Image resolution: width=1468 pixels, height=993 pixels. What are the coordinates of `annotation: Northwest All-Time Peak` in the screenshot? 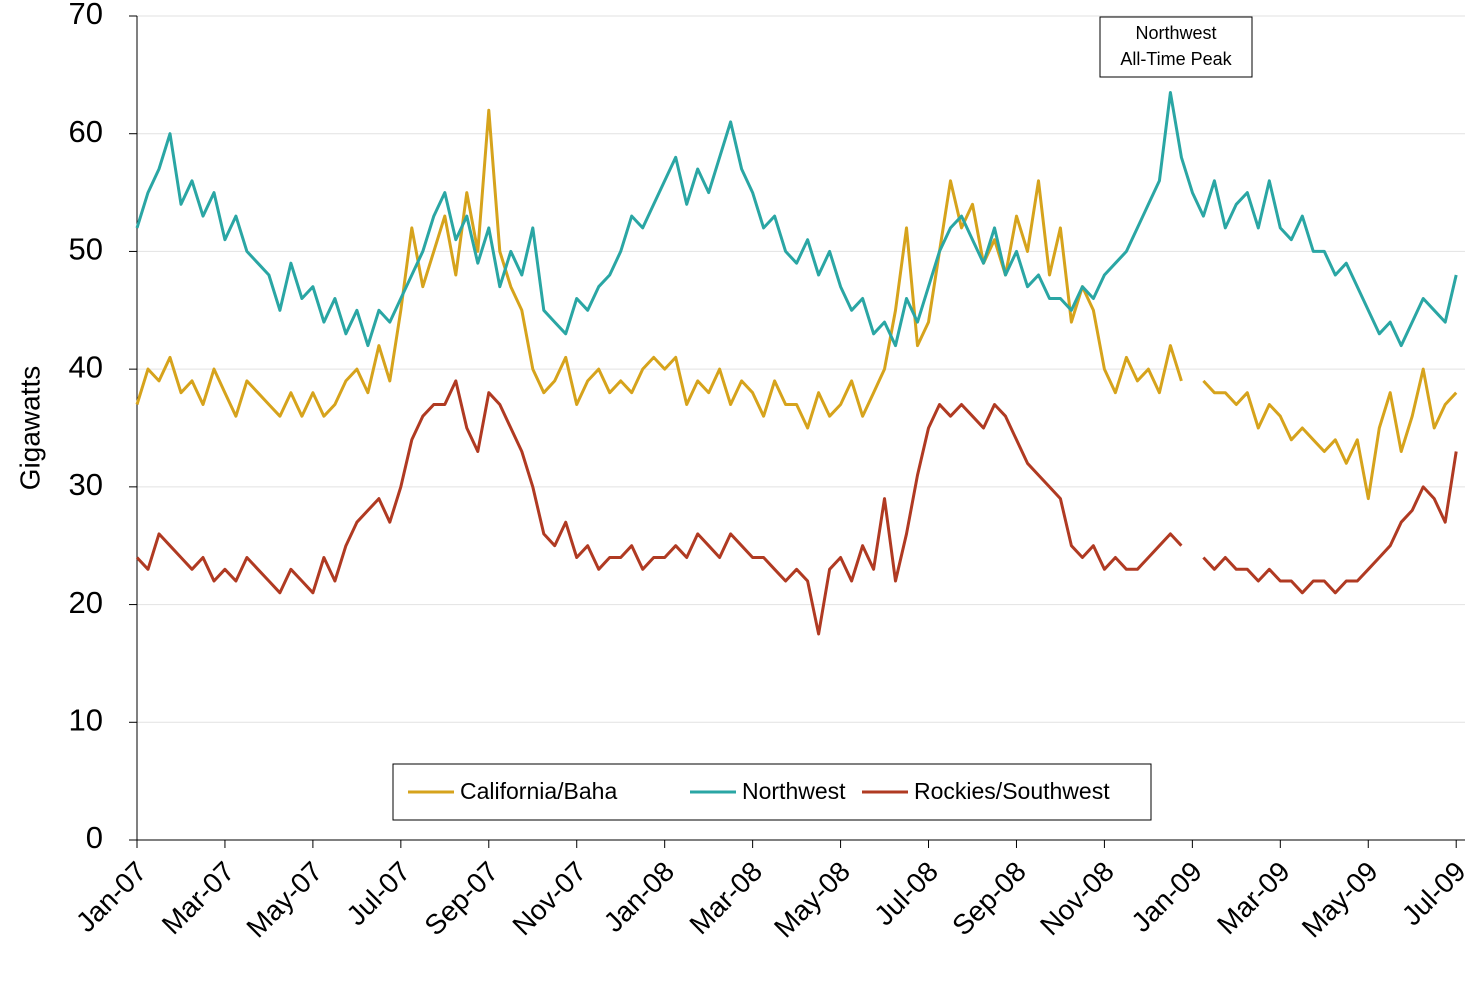 It's located at (1176, 47).